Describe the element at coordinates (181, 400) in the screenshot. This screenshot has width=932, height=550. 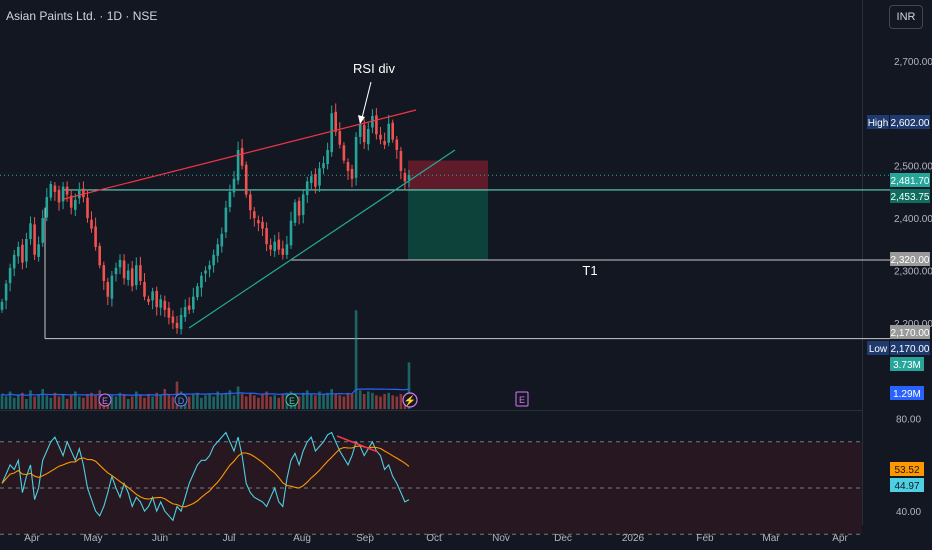
I see `dividend-marker: D` at that location.